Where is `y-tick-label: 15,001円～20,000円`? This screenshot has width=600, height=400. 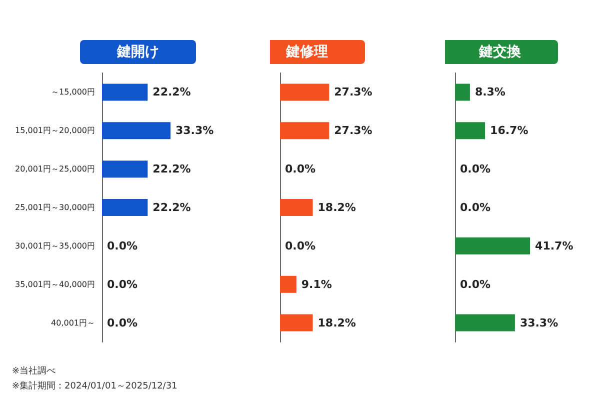
y-tick-label: 15,001円～20,000円 is located at coordinates (55, 131).